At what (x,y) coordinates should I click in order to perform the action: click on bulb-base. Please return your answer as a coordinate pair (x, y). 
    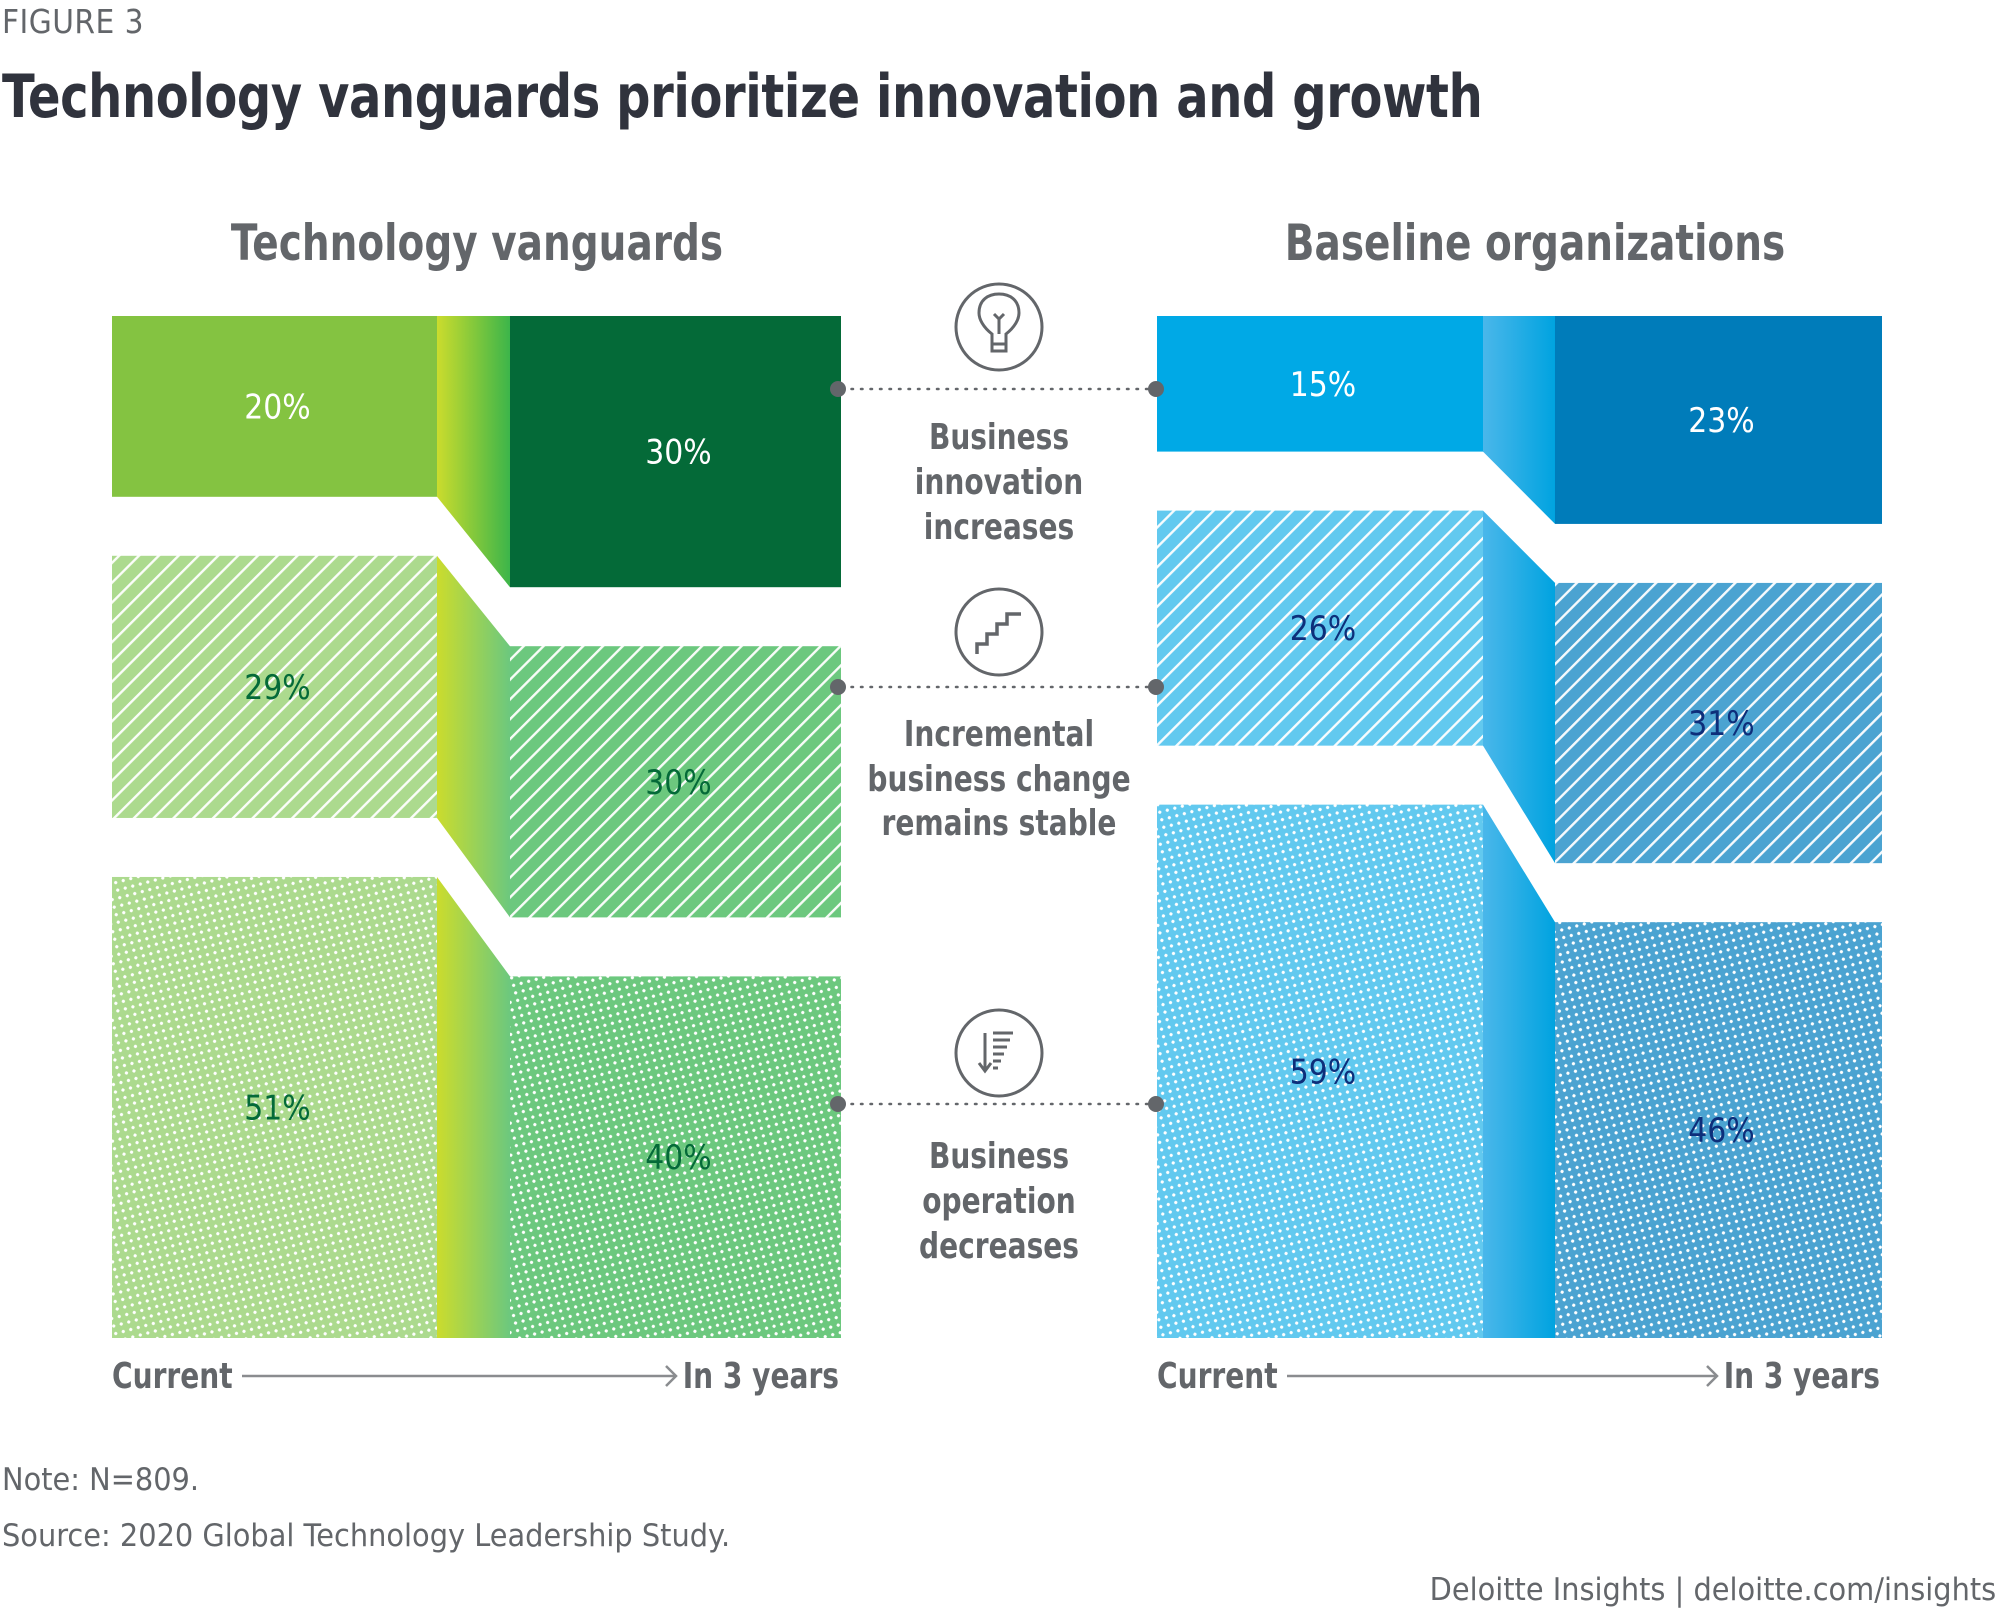
    Looking at the image, I should click on (999, 347).